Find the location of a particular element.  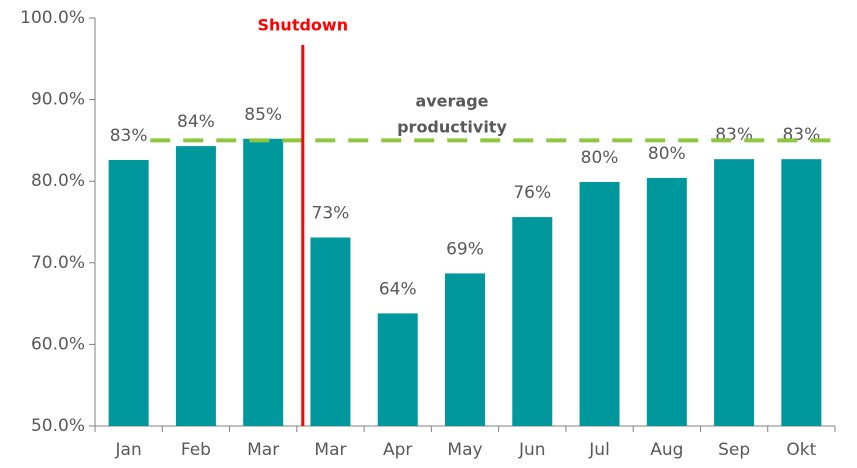

value-label: 64% is located at coordinates (398, 289).